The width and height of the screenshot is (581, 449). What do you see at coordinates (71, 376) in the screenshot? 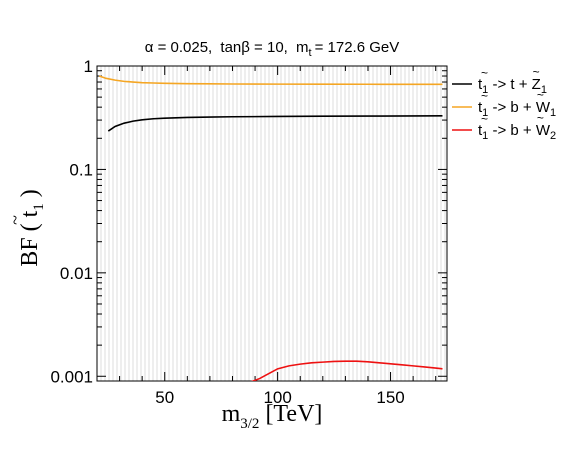
I see `y-tick-label: 0.001` at bounding box center [71, 376].